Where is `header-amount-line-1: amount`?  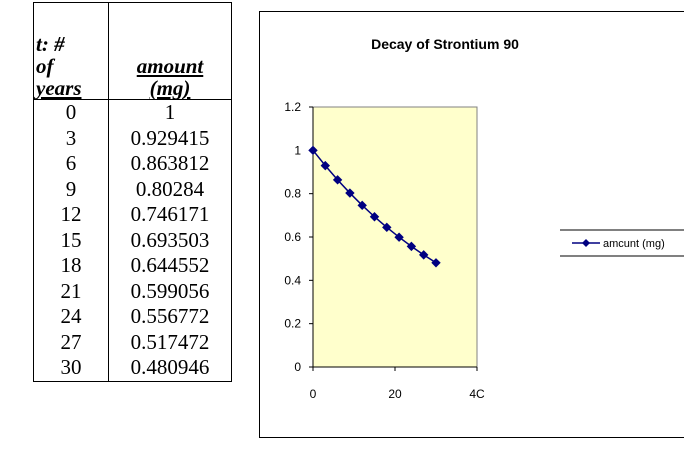
header-amount-line-1: amount is located at coordinates (170, 66).